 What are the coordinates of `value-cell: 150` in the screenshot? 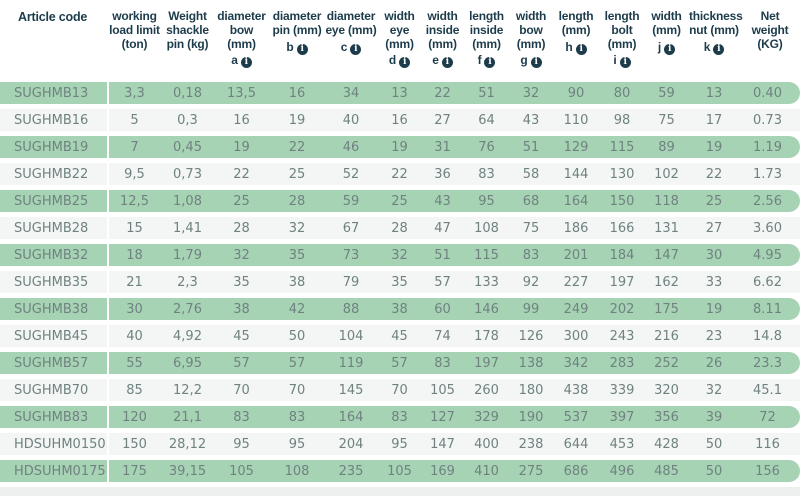 It's located at (622, 201).